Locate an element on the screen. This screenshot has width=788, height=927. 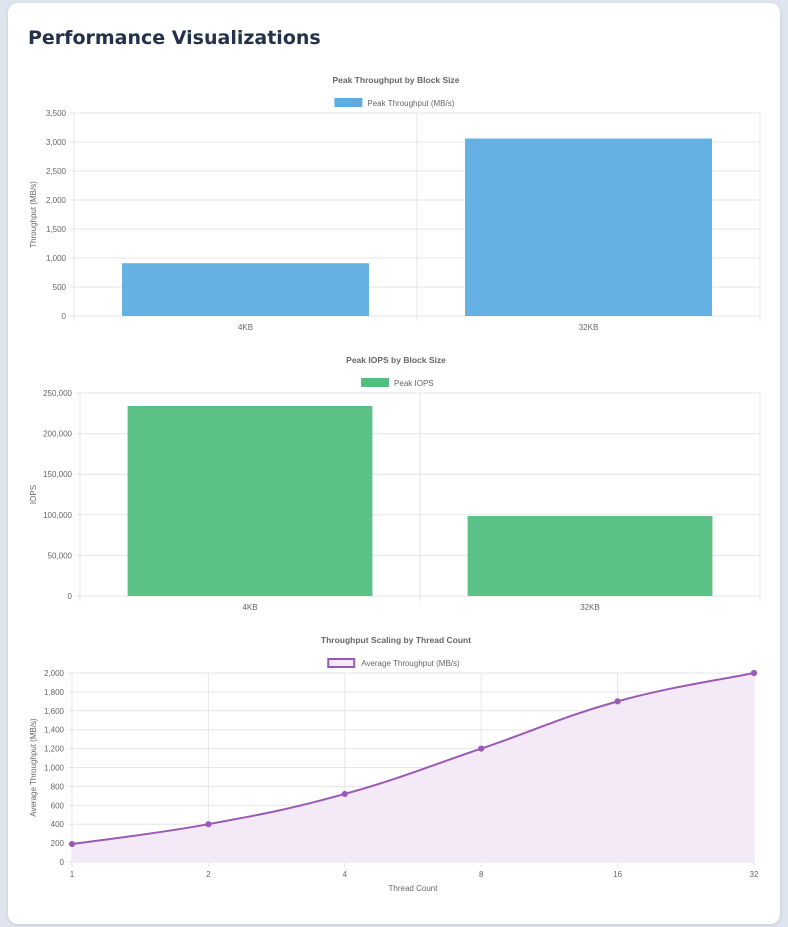
throughput-xtick-label: 32KB is located at coordinates (589, 327).